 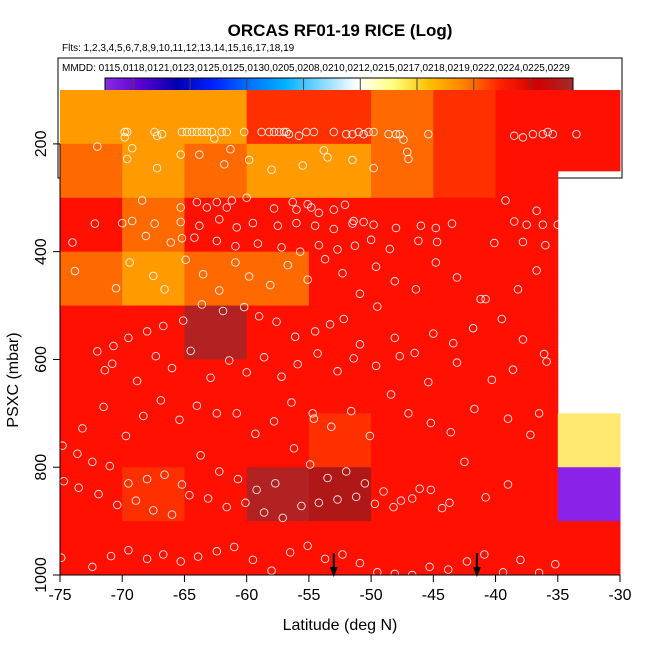 What do you see at coordinates (122, 595) in the screenshot?
I see `x-tick-label: -70` at bounding box center [122, 595].